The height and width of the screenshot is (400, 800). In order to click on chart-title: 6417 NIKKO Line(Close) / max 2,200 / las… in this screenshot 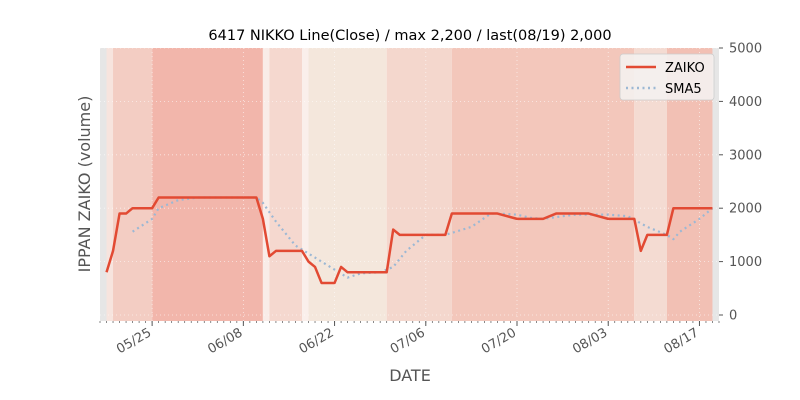, I will do `click(409, 36)`.